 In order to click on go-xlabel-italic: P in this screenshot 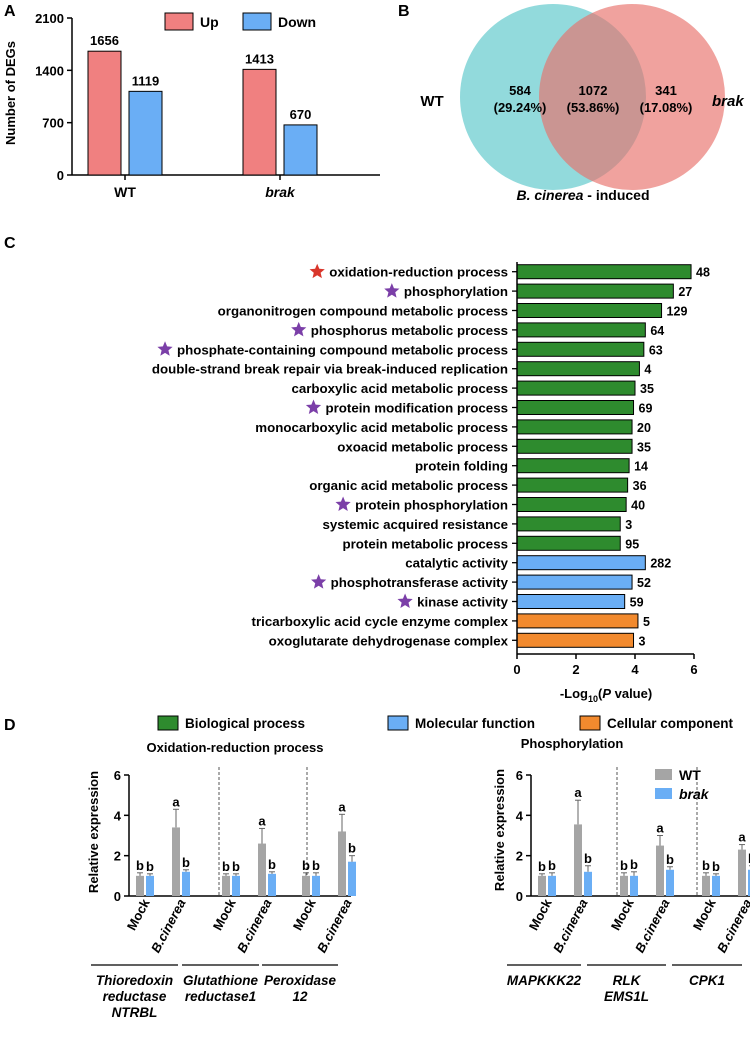, I will do `click(606, 693)`.